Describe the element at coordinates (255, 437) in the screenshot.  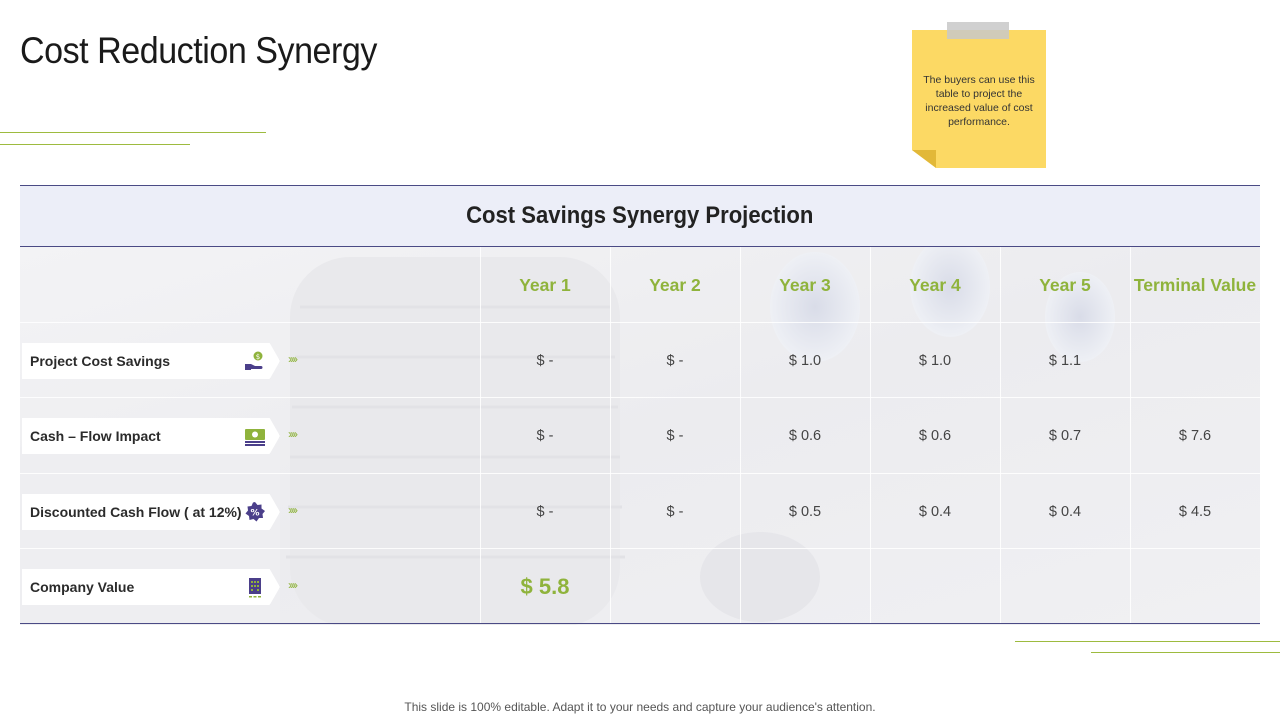
I see `cash-stack-icon` at that location.